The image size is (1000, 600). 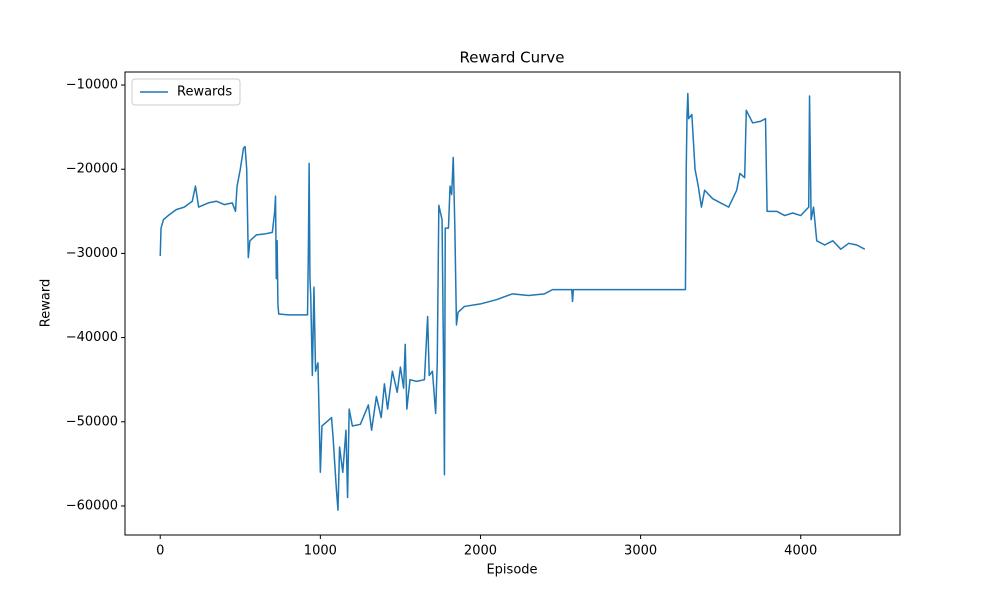 I want to click on x-tick-label: 1000, so click(x=320, y=551).